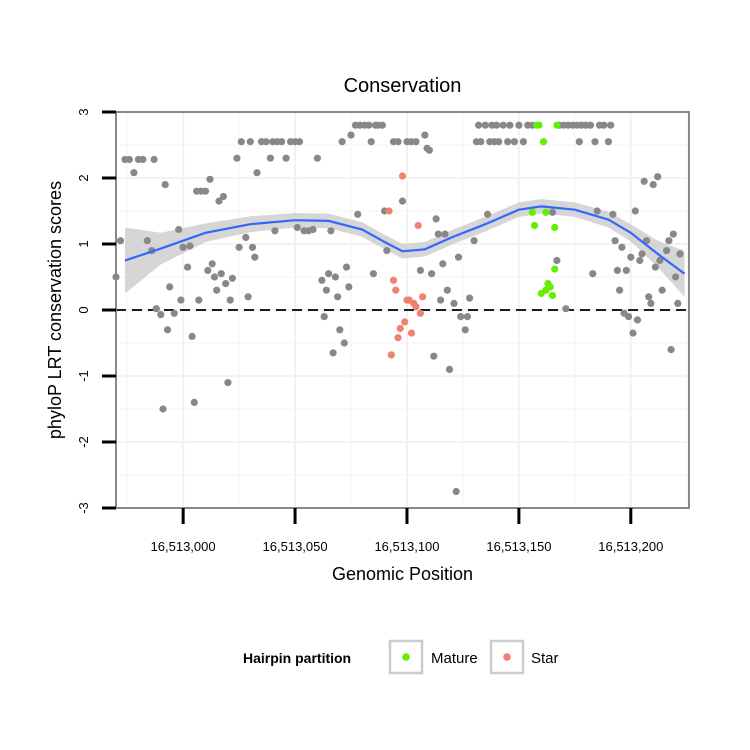 Image resolution: width=750 pixels, height=750 pixels. Describe the element at coordinates (402, 574) in the screenshot. I see `x-axis-label: Genomic Position` at that location.